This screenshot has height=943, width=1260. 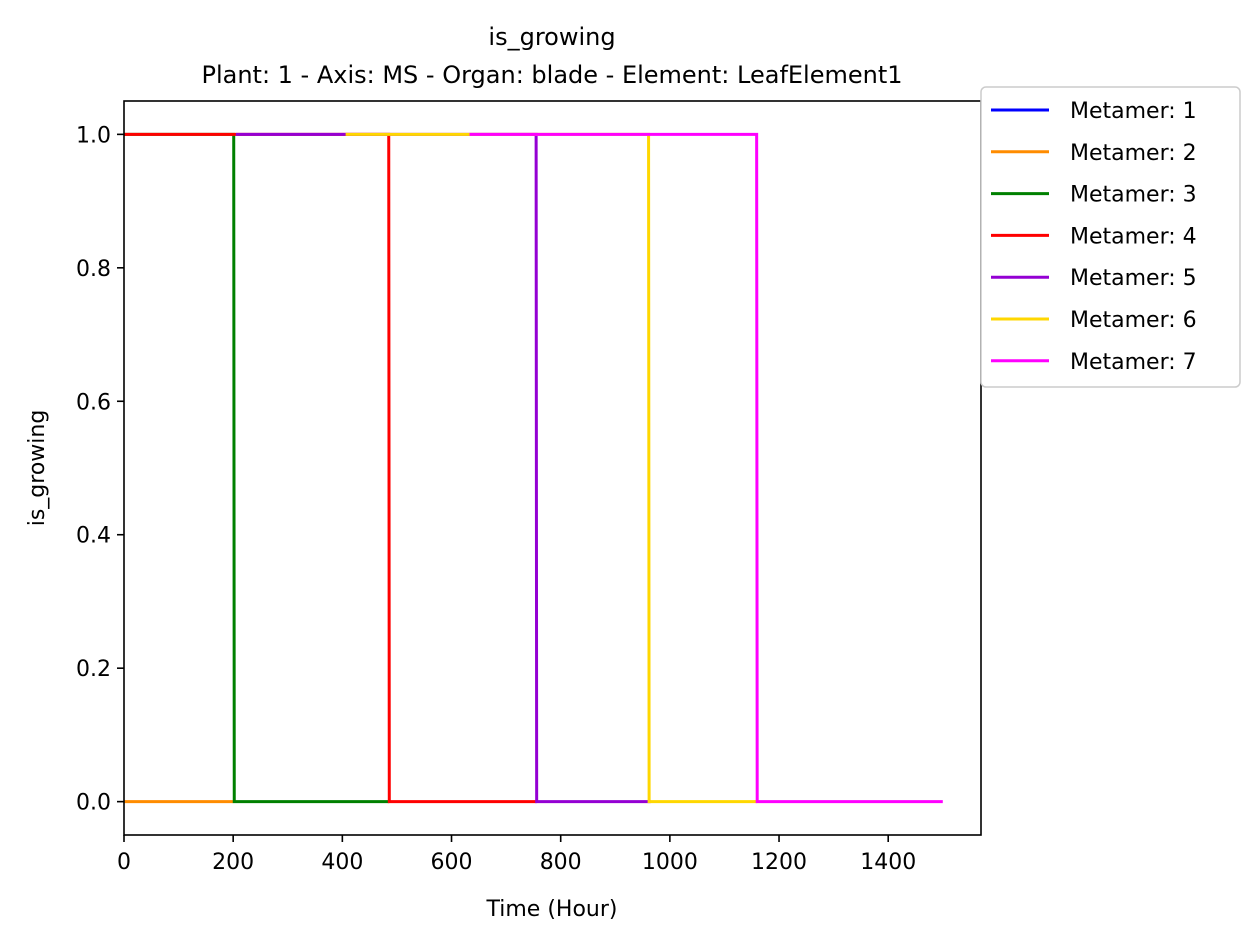 I want to click on legend-label-metamer-7: Metamer: 7, so click(x=1133, y=362).